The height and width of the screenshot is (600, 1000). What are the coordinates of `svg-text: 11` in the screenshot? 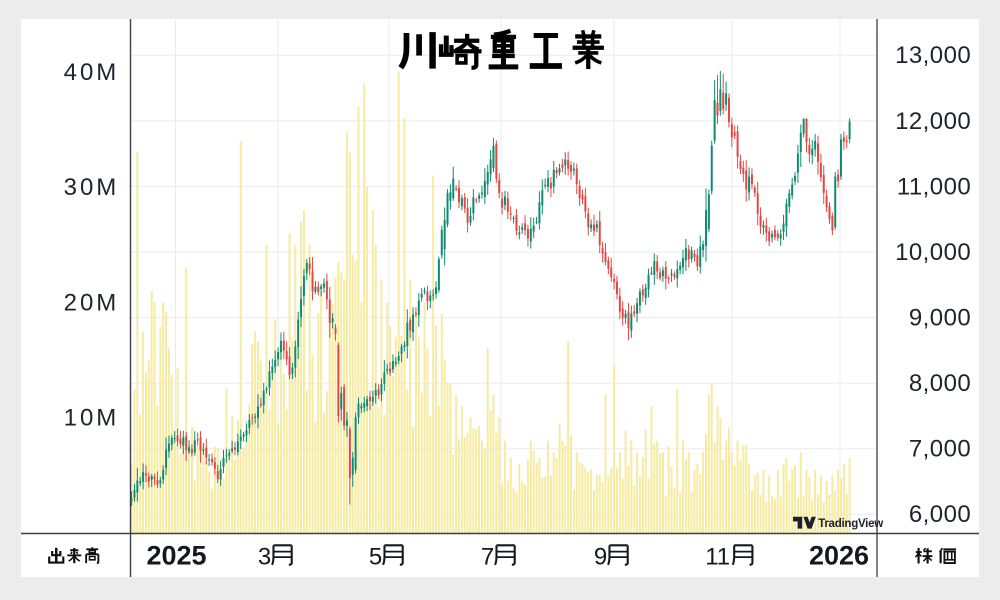 It's located at (717, 557).